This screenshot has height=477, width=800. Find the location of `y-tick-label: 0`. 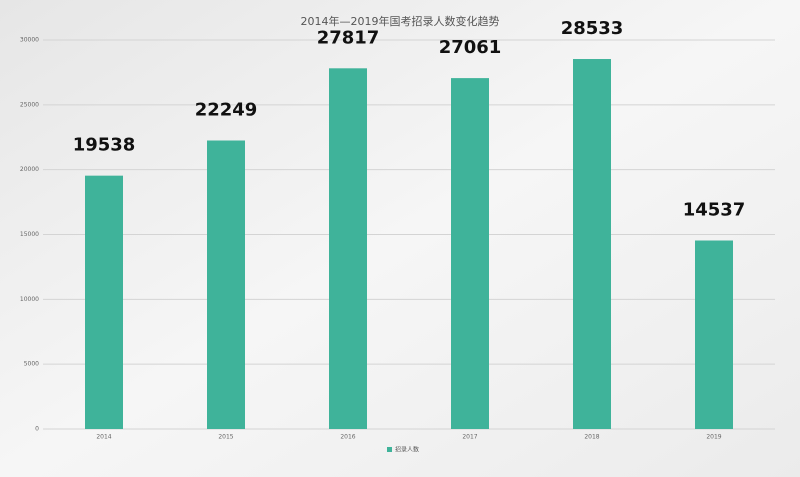

y-tick-label: 0 is located at coordinates (37, 429).